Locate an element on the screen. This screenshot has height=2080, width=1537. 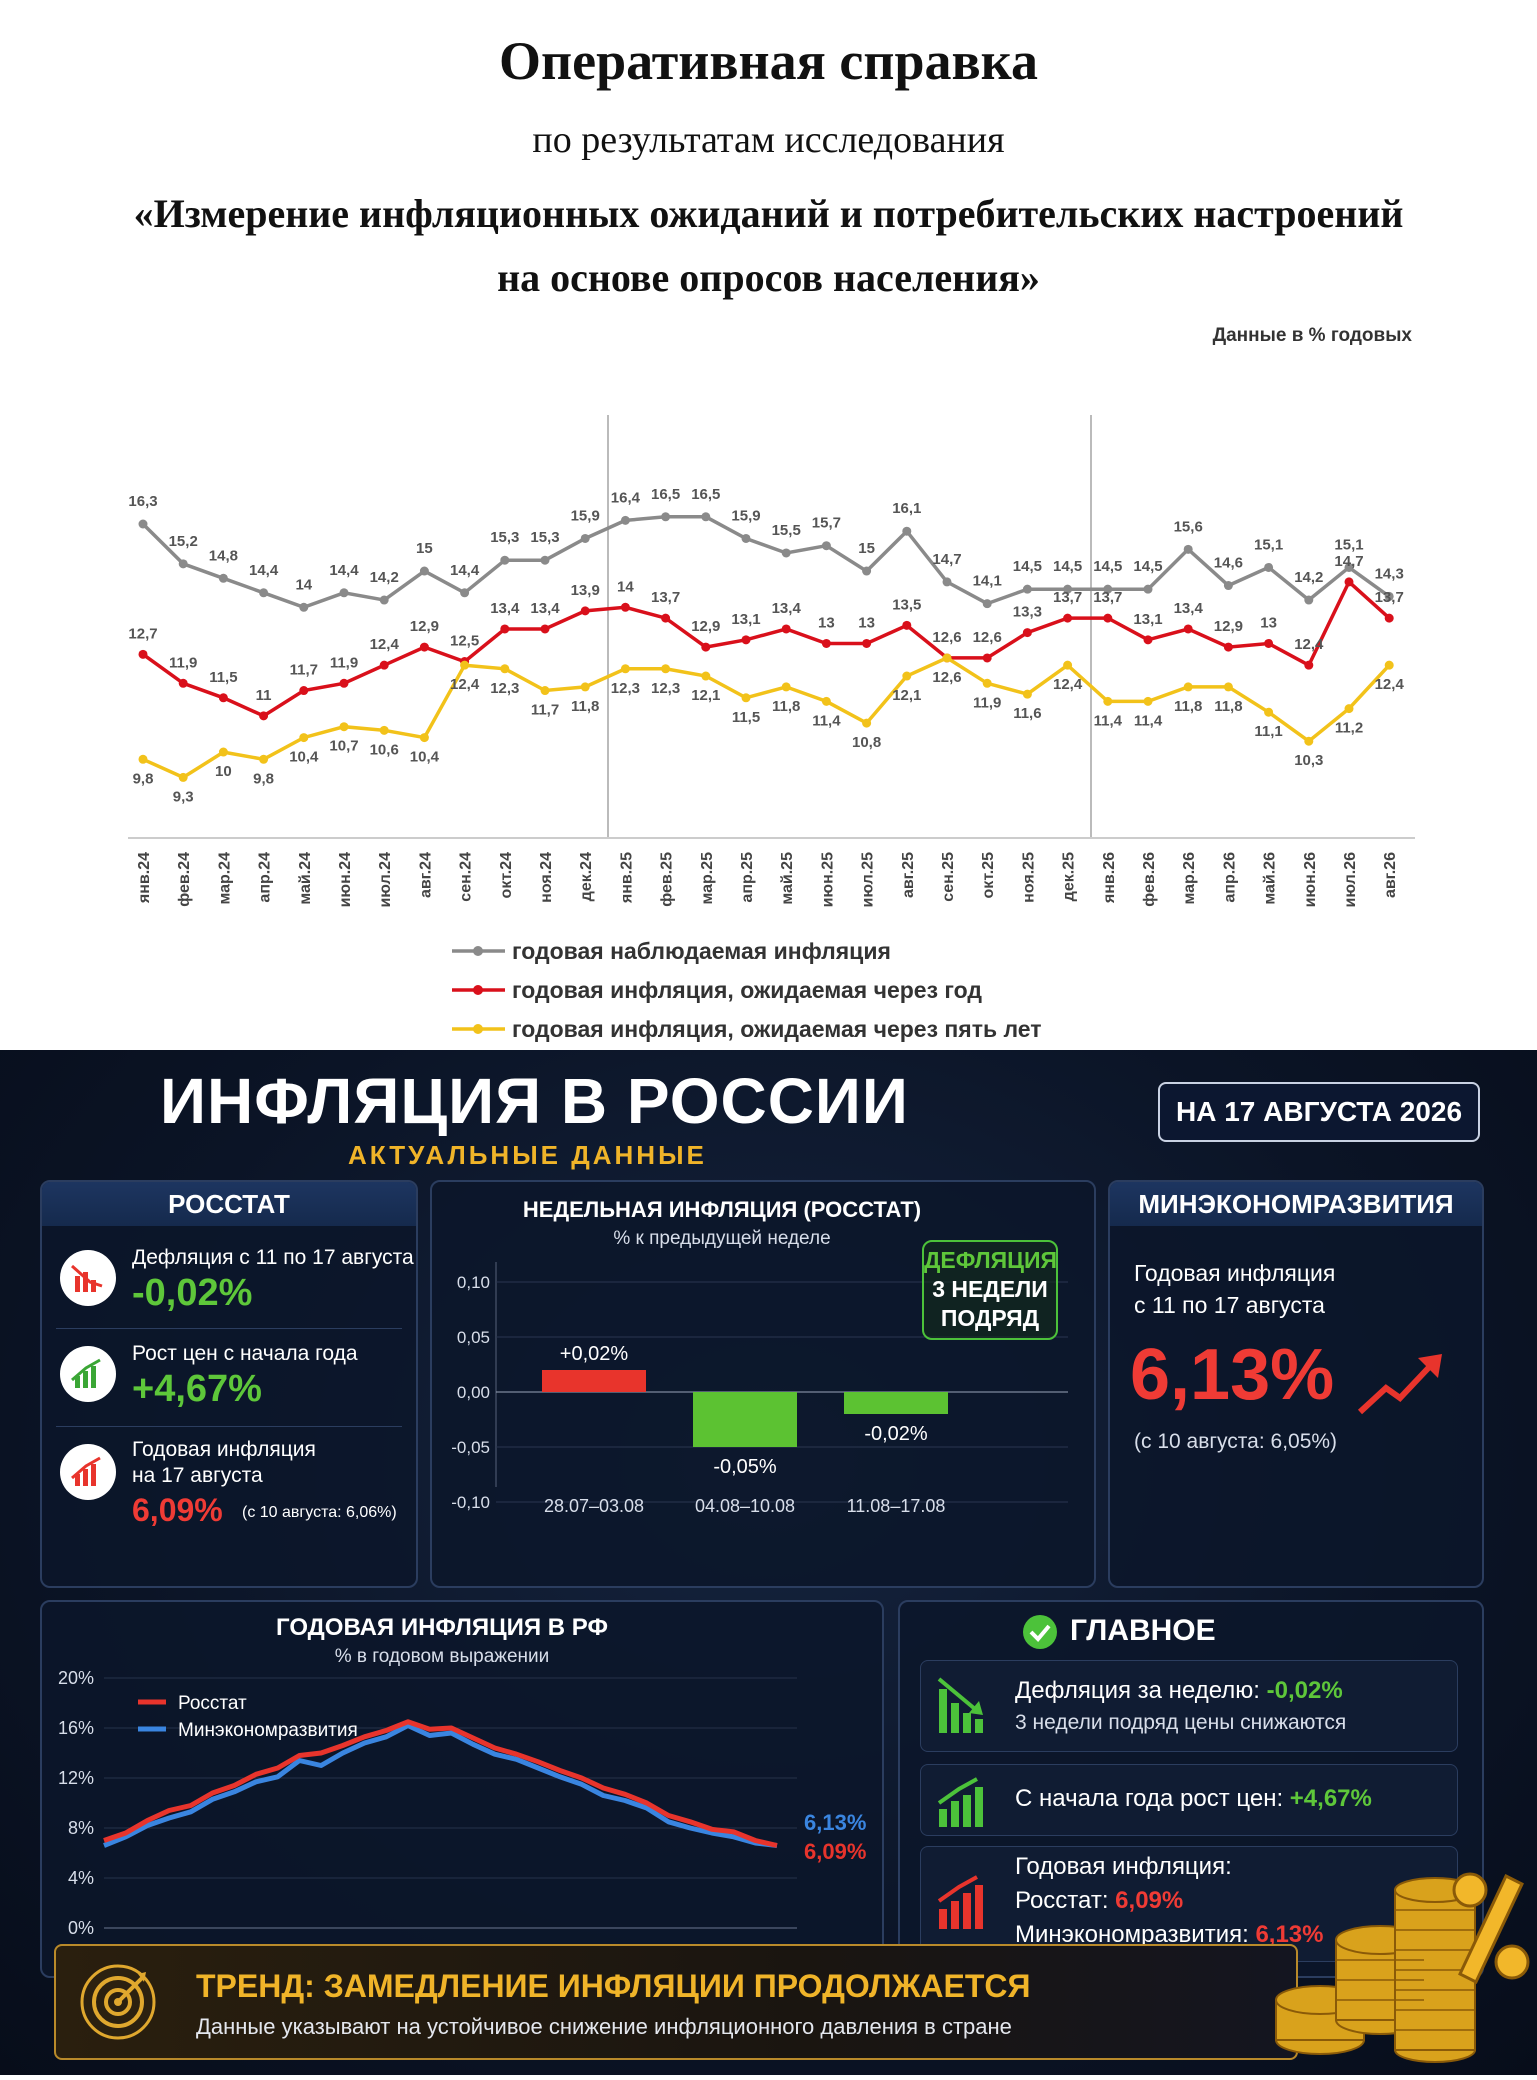
data-label: 15,2 is located at coordinates (183, 541).